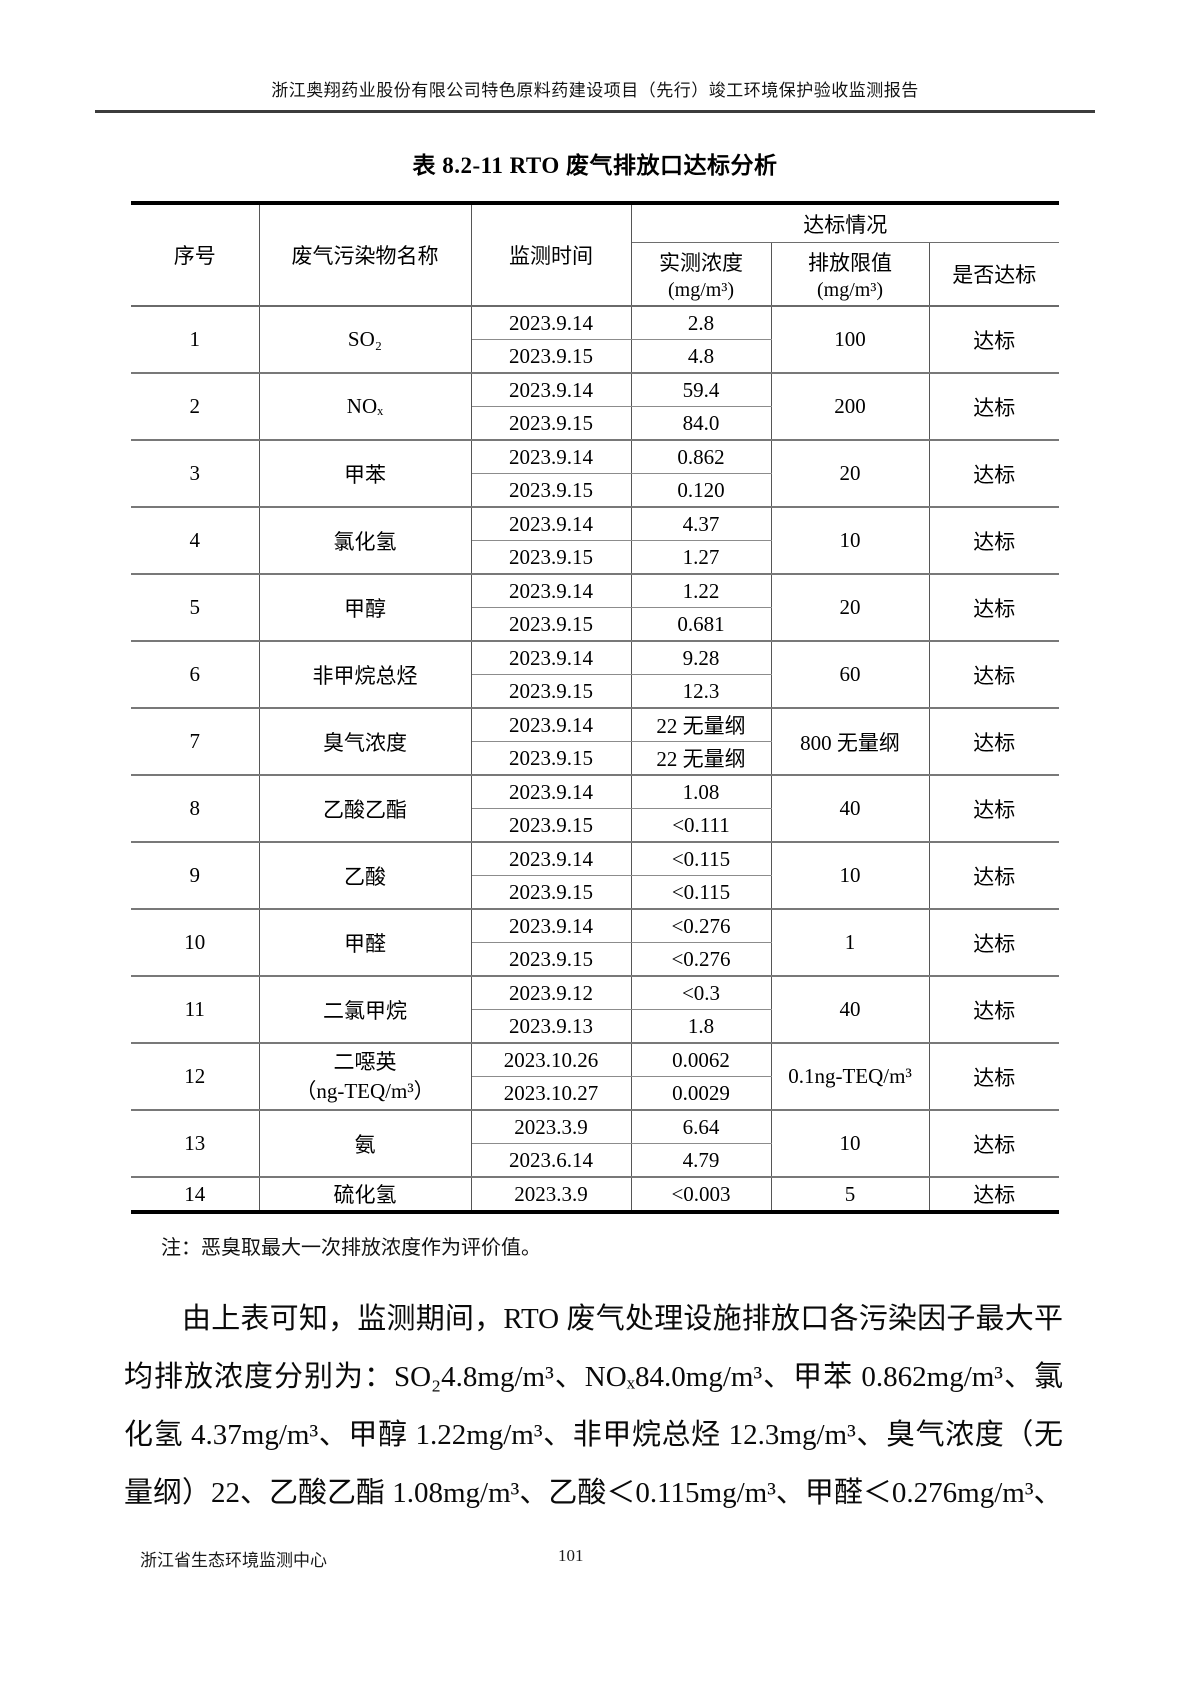  I want to click on table-row: 14 硫化氢 2023.3.9 <0.003 5 达标, so click(595, 1194).